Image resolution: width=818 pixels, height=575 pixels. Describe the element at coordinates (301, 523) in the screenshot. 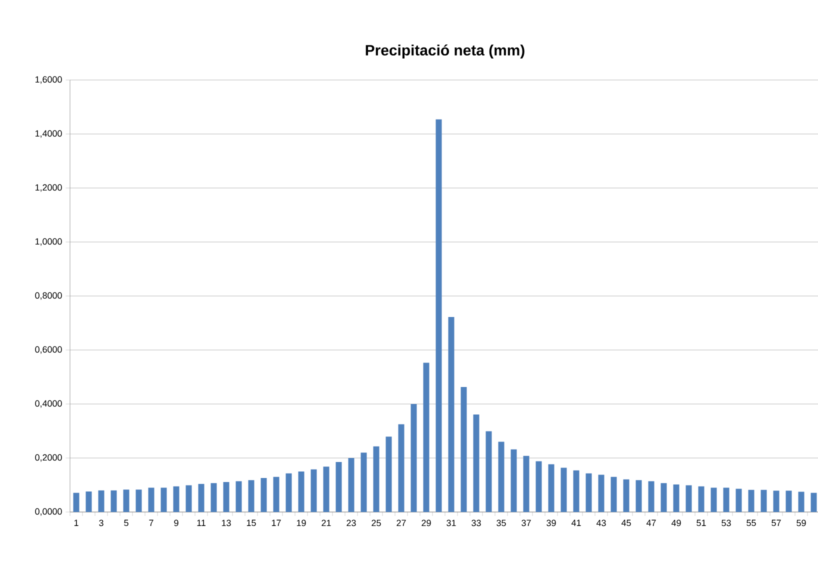

I see `x-tick-label: 19` at that location.